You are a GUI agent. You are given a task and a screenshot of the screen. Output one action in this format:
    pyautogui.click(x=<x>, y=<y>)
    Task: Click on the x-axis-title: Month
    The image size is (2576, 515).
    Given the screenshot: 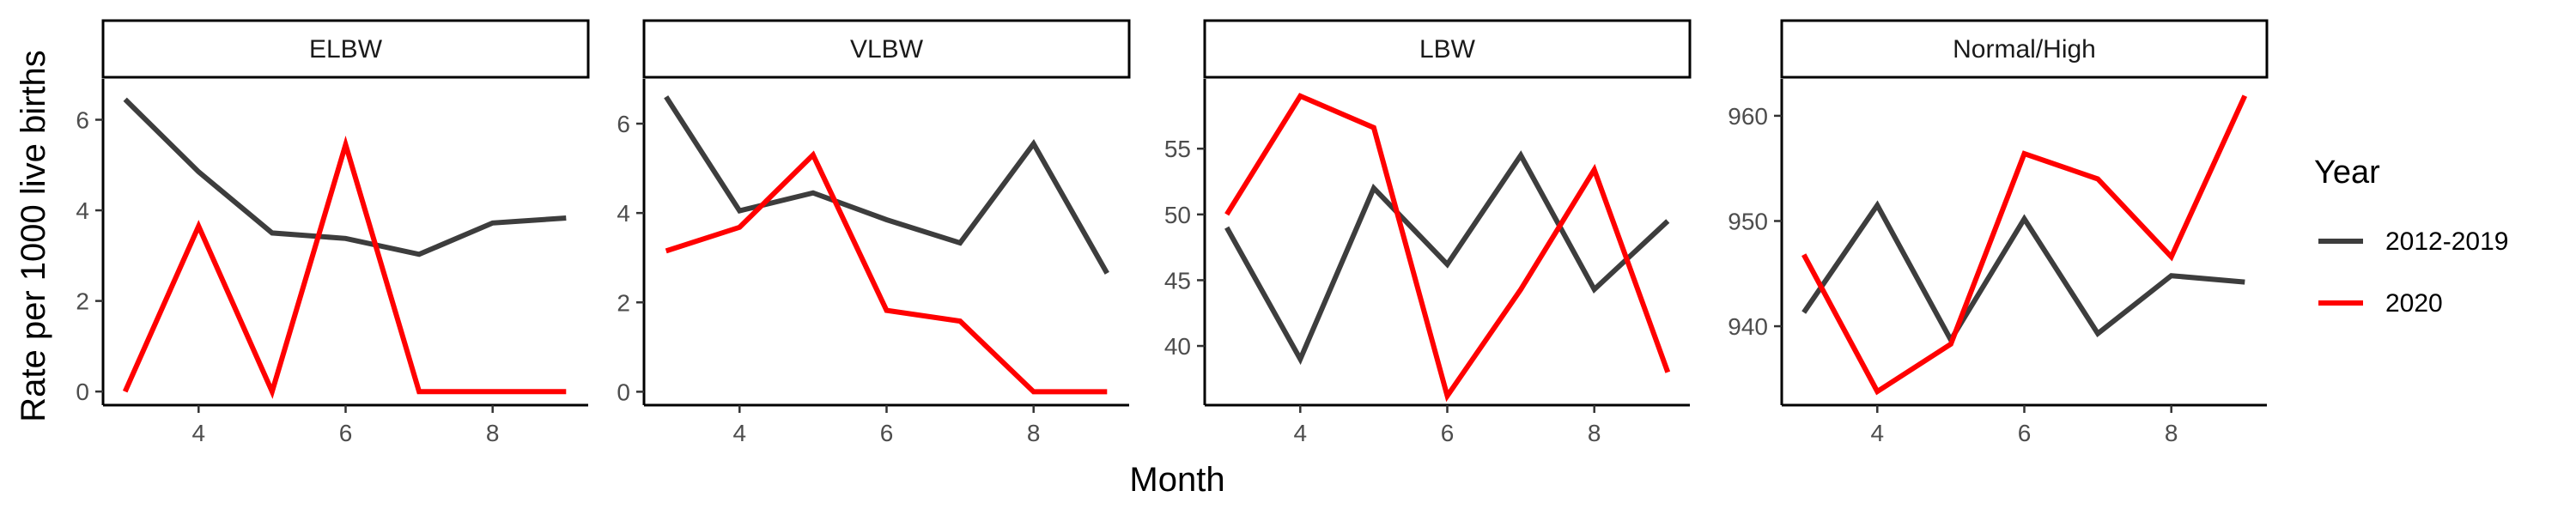 What is the action you would take?
    pyautogui.click(x=1177, y=480)
    